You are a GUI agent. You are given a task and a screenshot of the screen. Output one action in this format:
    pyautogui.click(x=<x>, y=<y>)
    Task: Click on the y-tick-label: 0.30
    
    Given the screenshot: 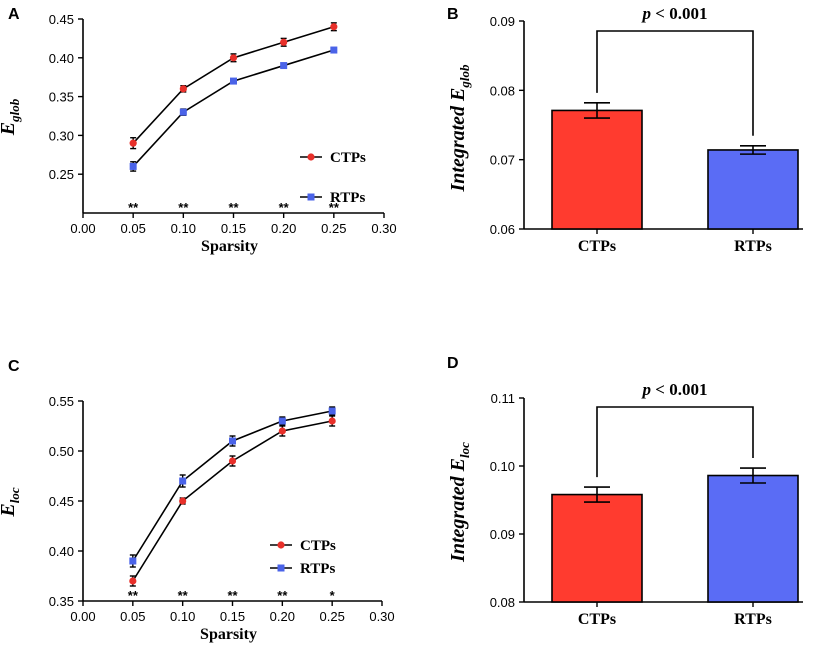 What is the action you would take?
    pyautogui.click(x=61, y=135)
    